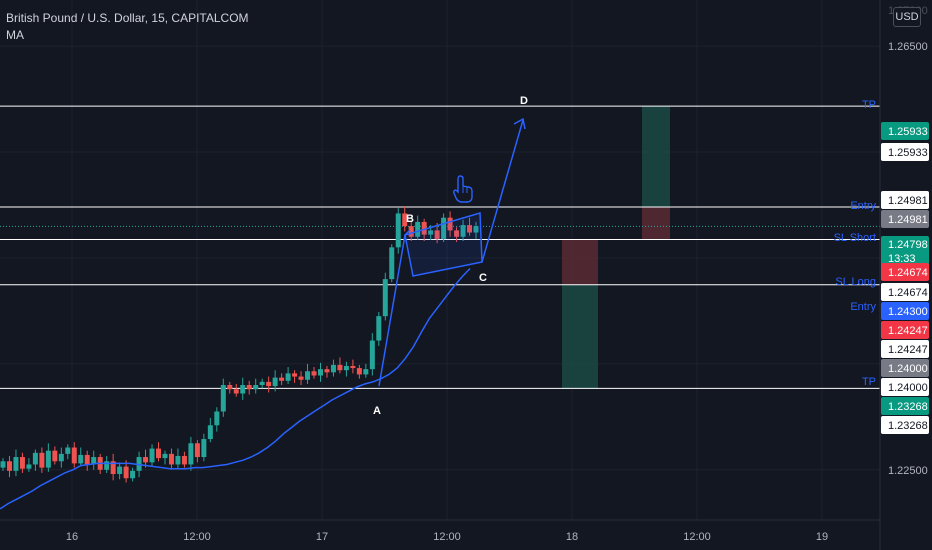 The width and height of the screenshot is (932, 550). I want to click on x-axis-tick-label: 17, so click(322, 537).